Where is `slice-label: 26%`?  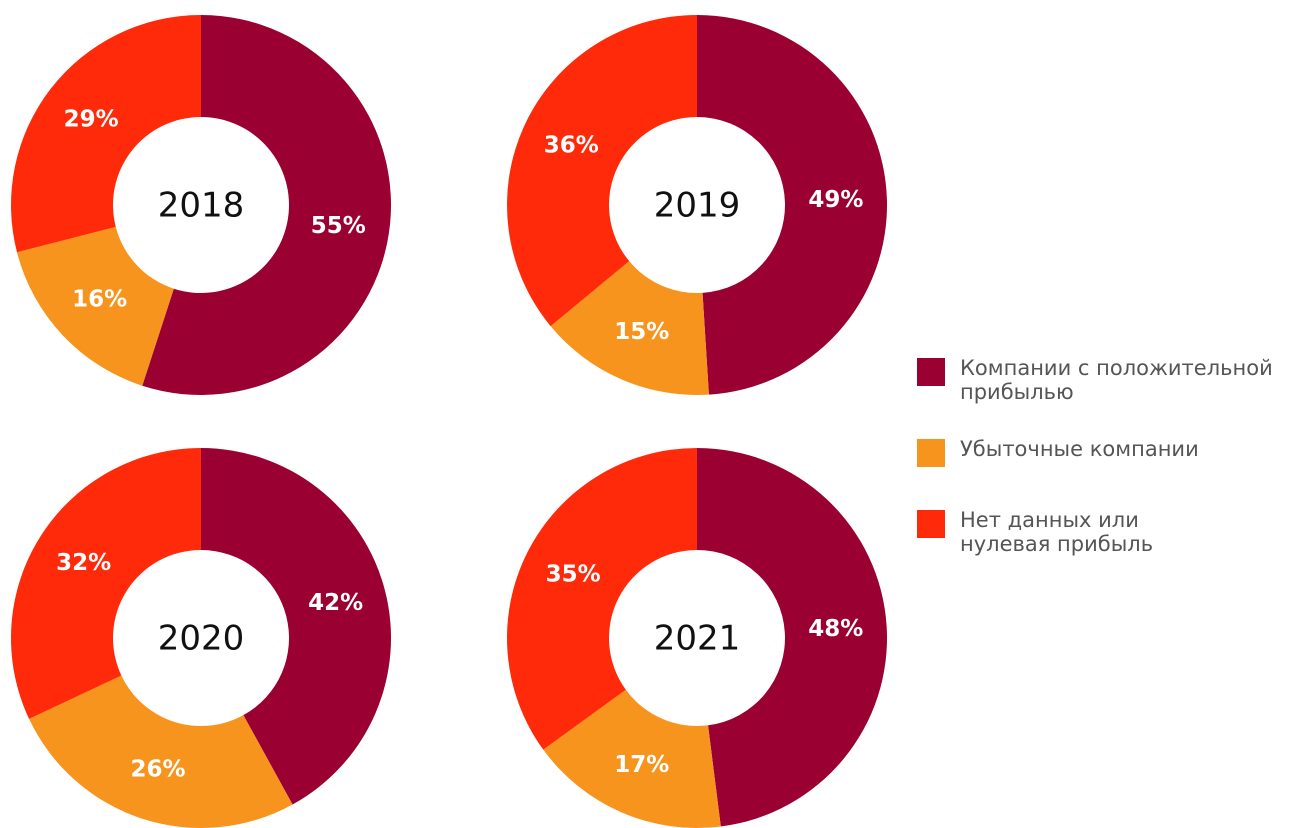
slice-label: 26% is located at coordinates (158, 770).